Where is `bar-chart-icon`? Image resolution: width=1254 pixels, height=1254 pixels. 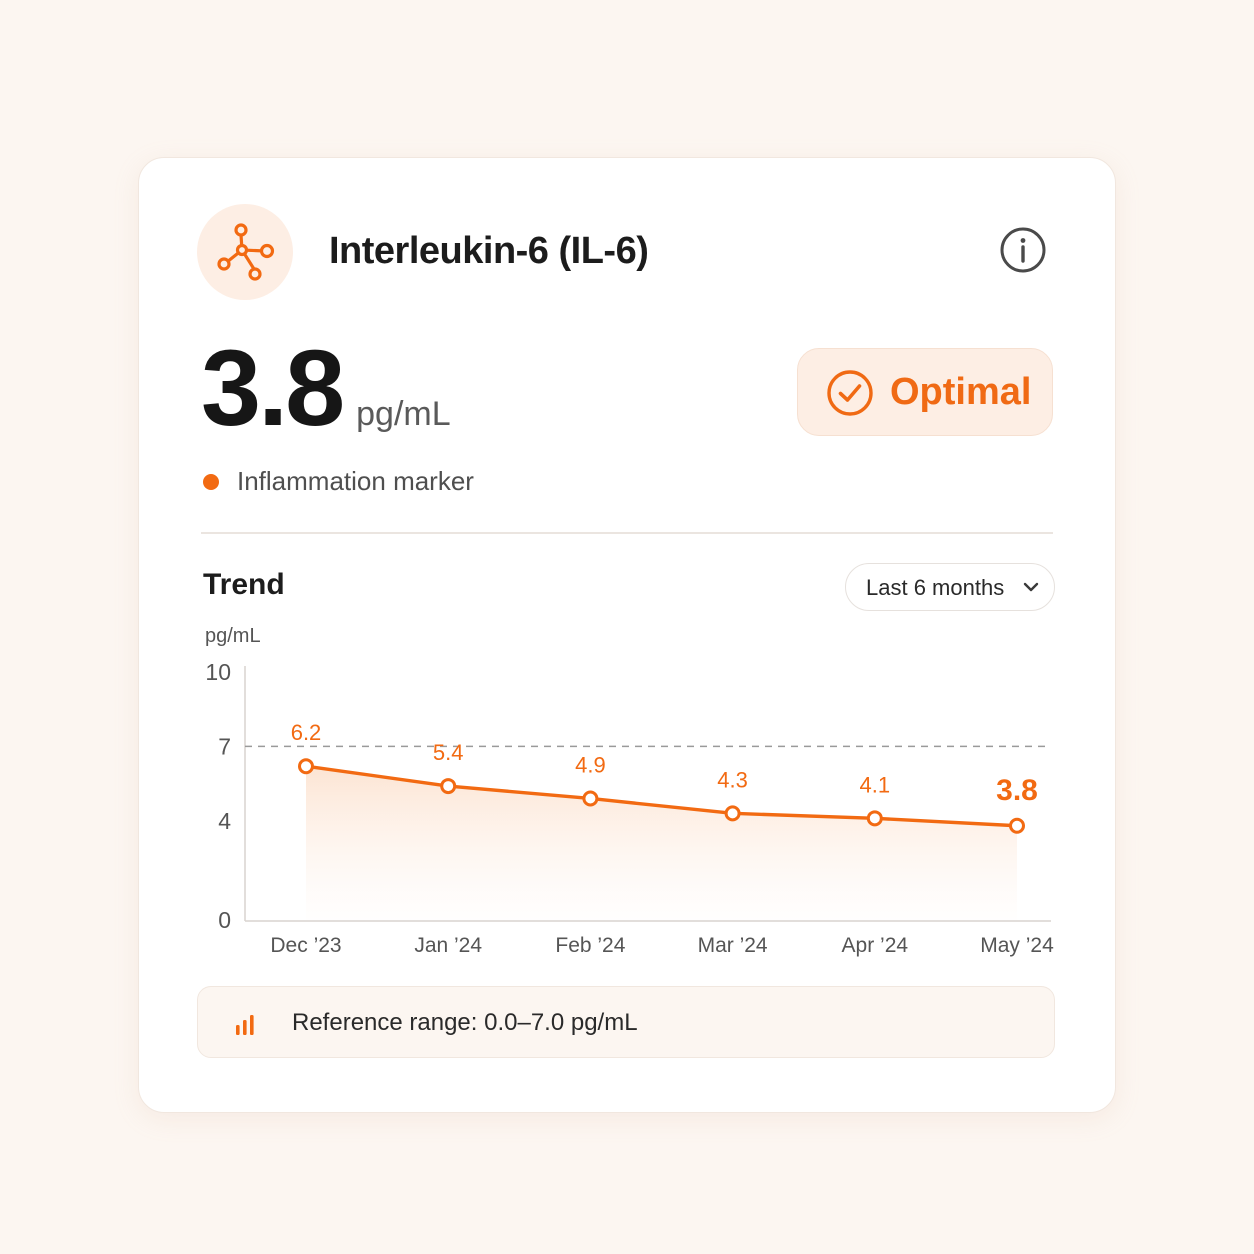
bar-chart-icon is located at coordinates (245, 1025).